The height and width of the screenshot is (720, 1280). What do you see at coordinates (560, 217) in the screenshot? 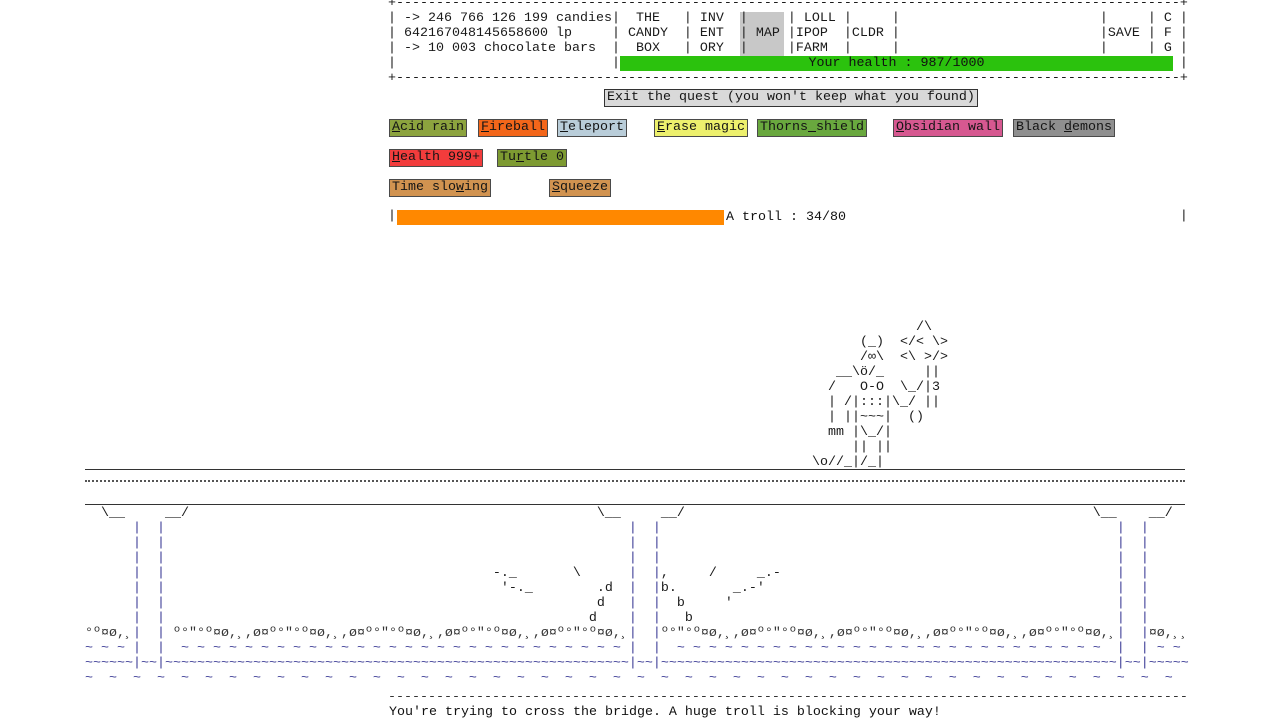
I see `troll-hp-bar` at bounding box center [560, 217].